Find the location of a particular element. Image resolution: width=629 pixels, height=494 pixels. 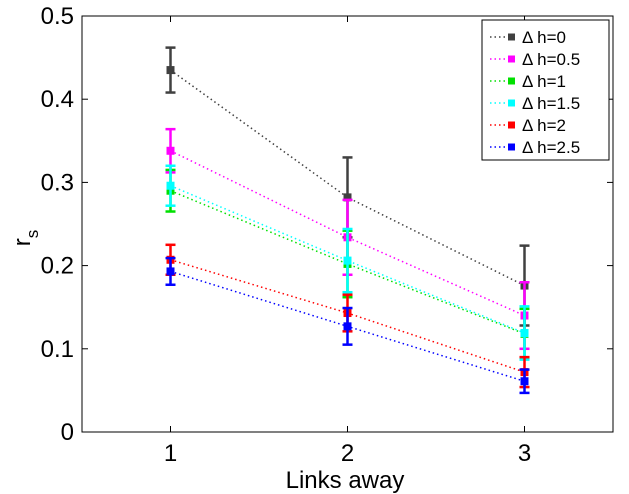

legend: Δ h=0 Δ h=0.5 Δ h=1 Δ h=1.5 Δ h=2 Δ h=2.5 is located at coordinates (545, 90).